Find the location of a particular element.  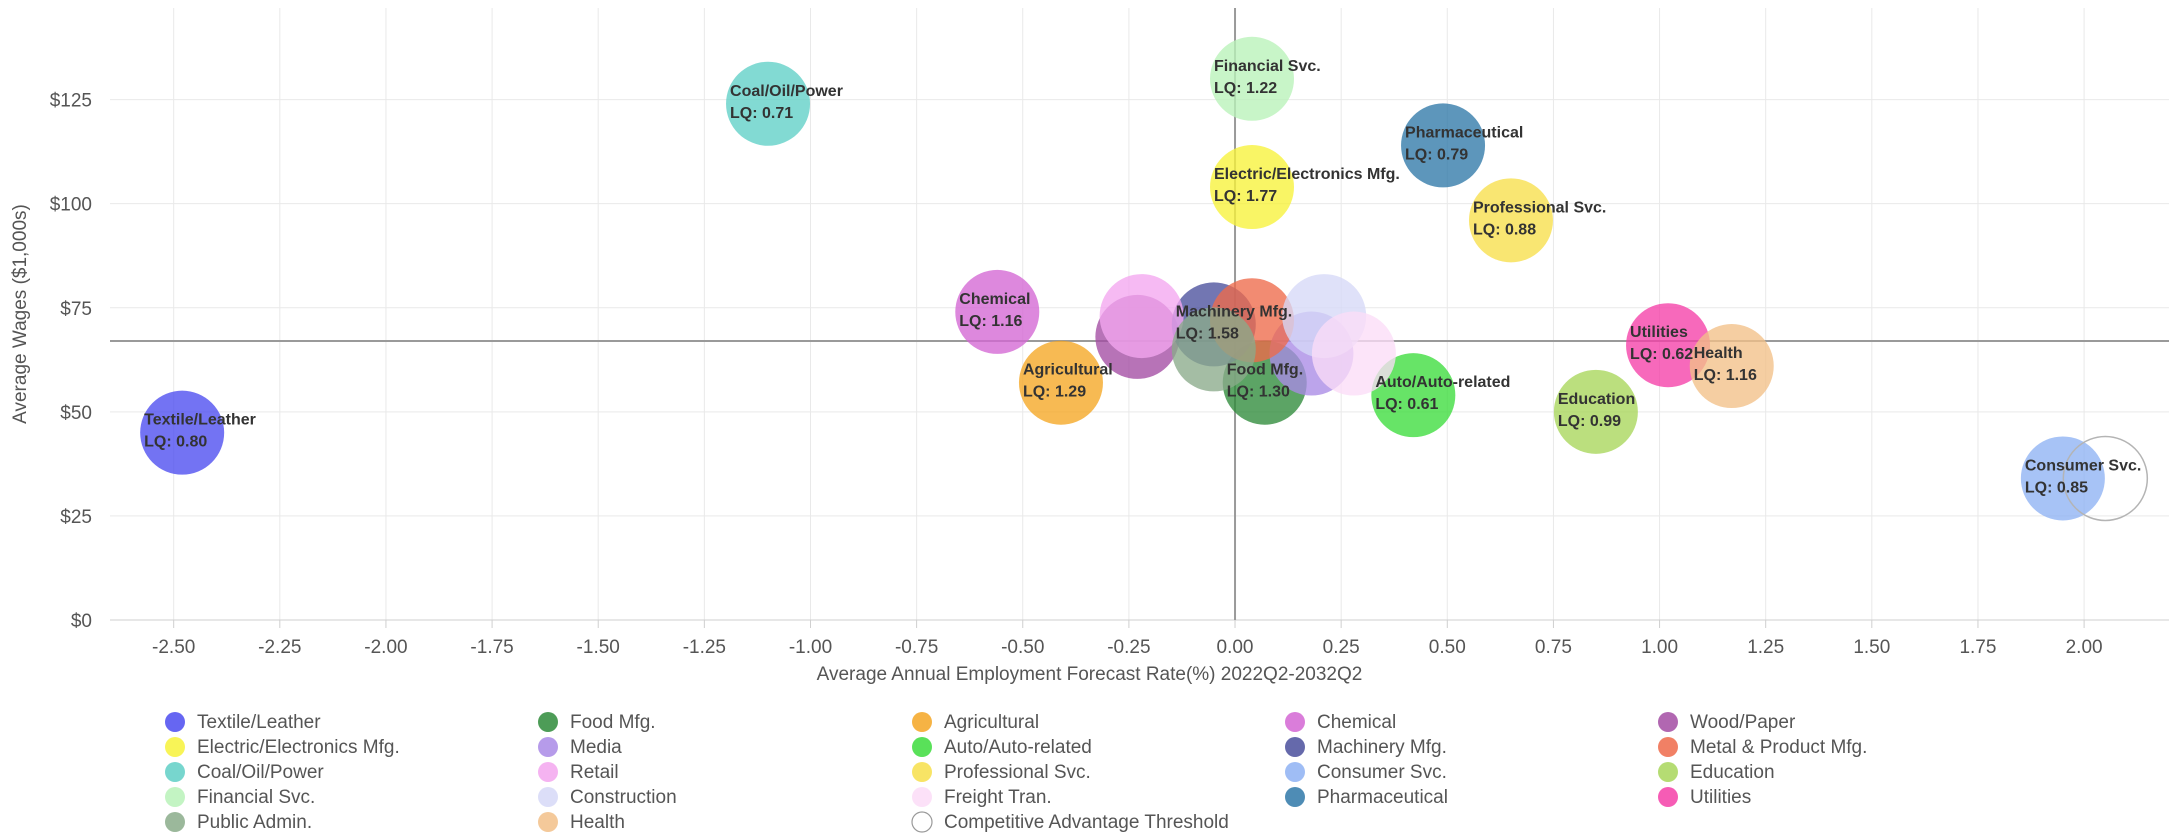

bubble-utilities is located at coordinates (1668, 345).